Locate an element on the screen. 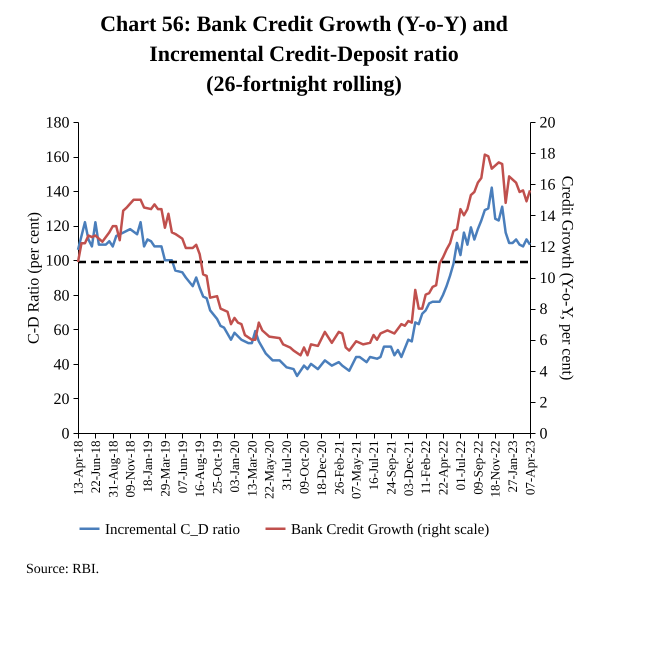  y2-tick-label: 16 is located at coordinates (548, 185).